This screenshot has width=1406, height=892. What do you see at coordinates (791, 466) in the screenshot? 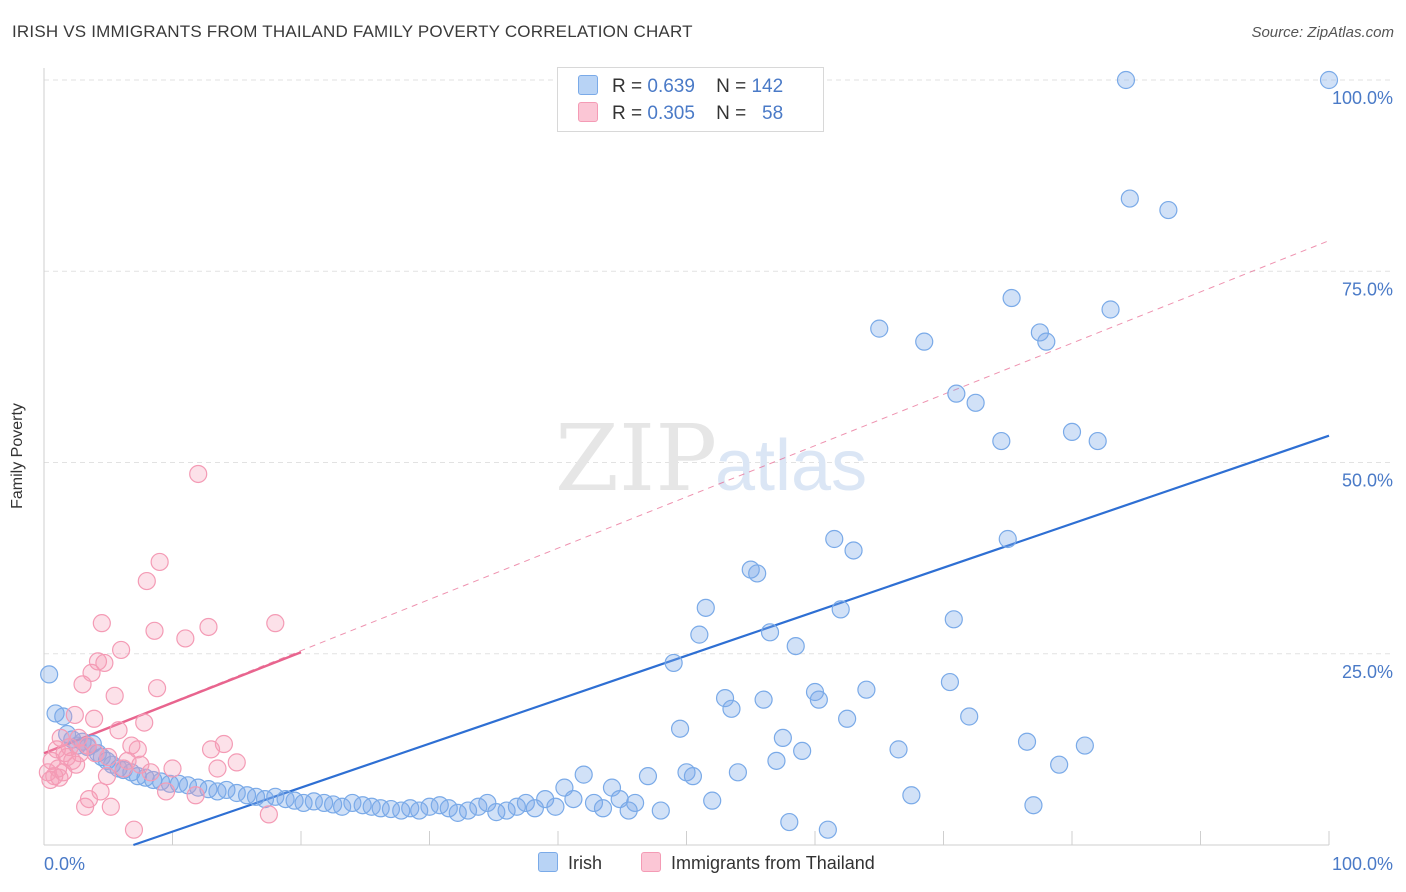
I see `watermark-atlas: atlas` at bounding box center [791, 466].